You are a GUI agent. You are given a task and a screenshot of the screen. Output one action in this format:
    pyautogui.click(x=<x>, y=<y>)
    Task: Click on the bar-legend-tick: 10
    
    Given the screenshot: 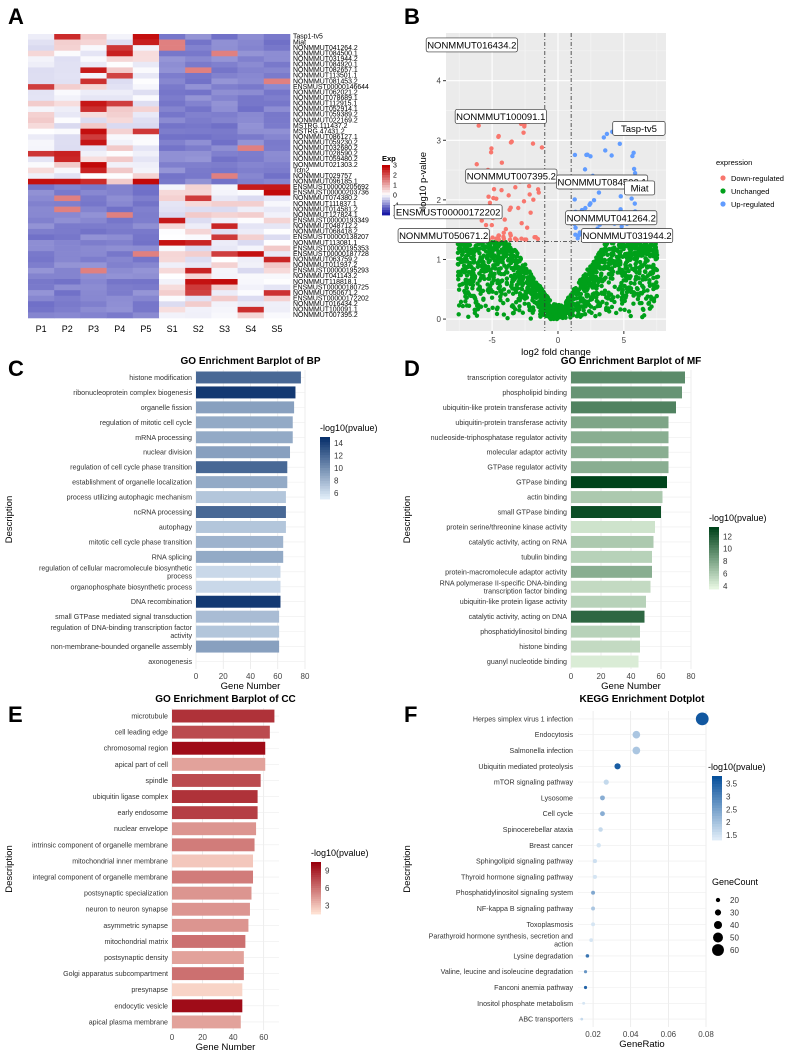 What is the action you would take?
    pyautogui.click(x=338, y=468)
    